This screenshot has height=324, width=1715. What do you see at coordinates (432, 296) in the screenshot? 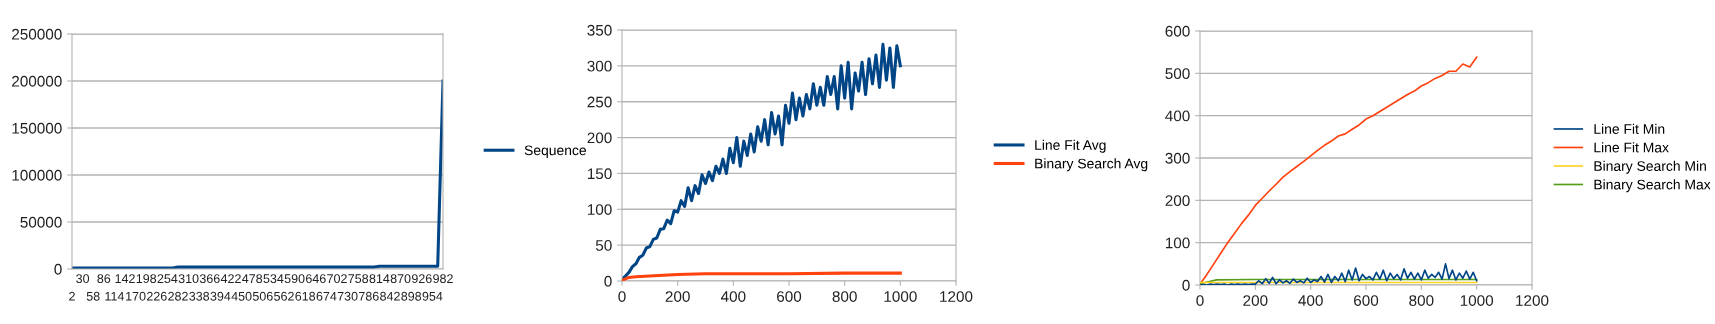
I see `x-tick-label: 954` at bounding box center [432, 296].